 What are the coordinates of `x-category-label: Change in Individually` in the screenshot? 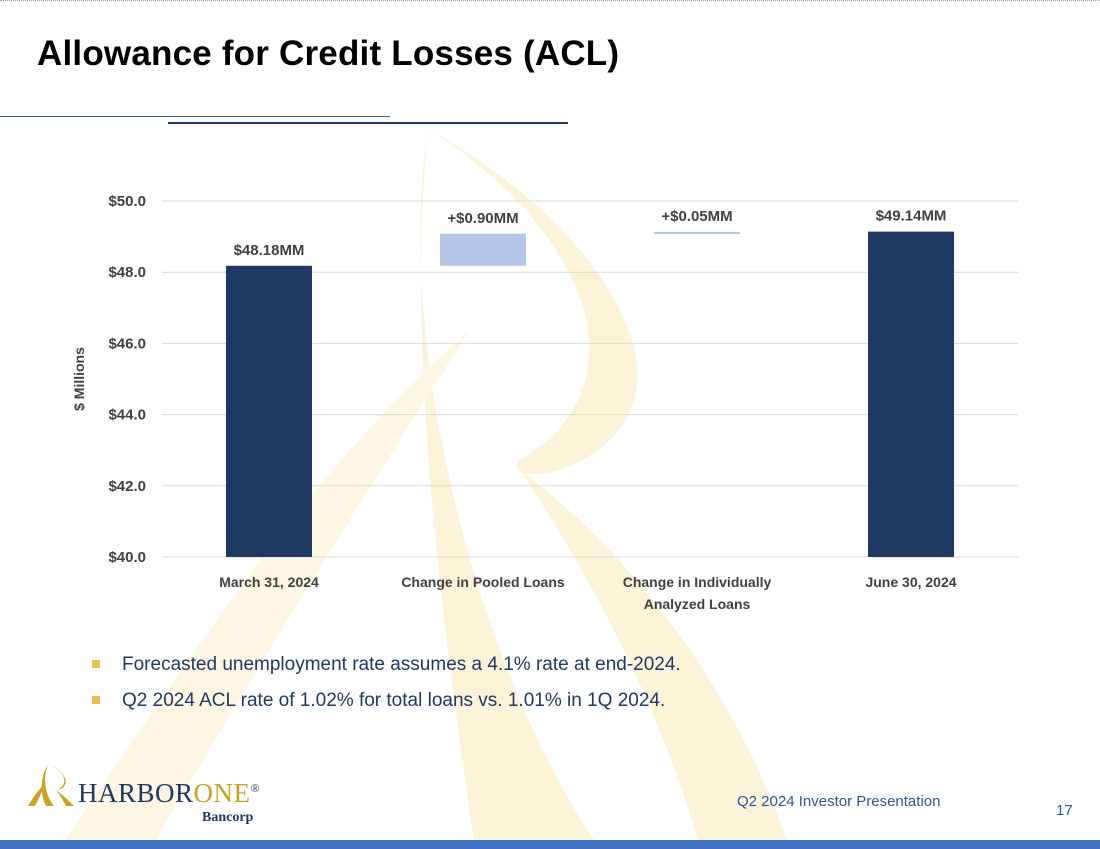 It's located at (697, 582).